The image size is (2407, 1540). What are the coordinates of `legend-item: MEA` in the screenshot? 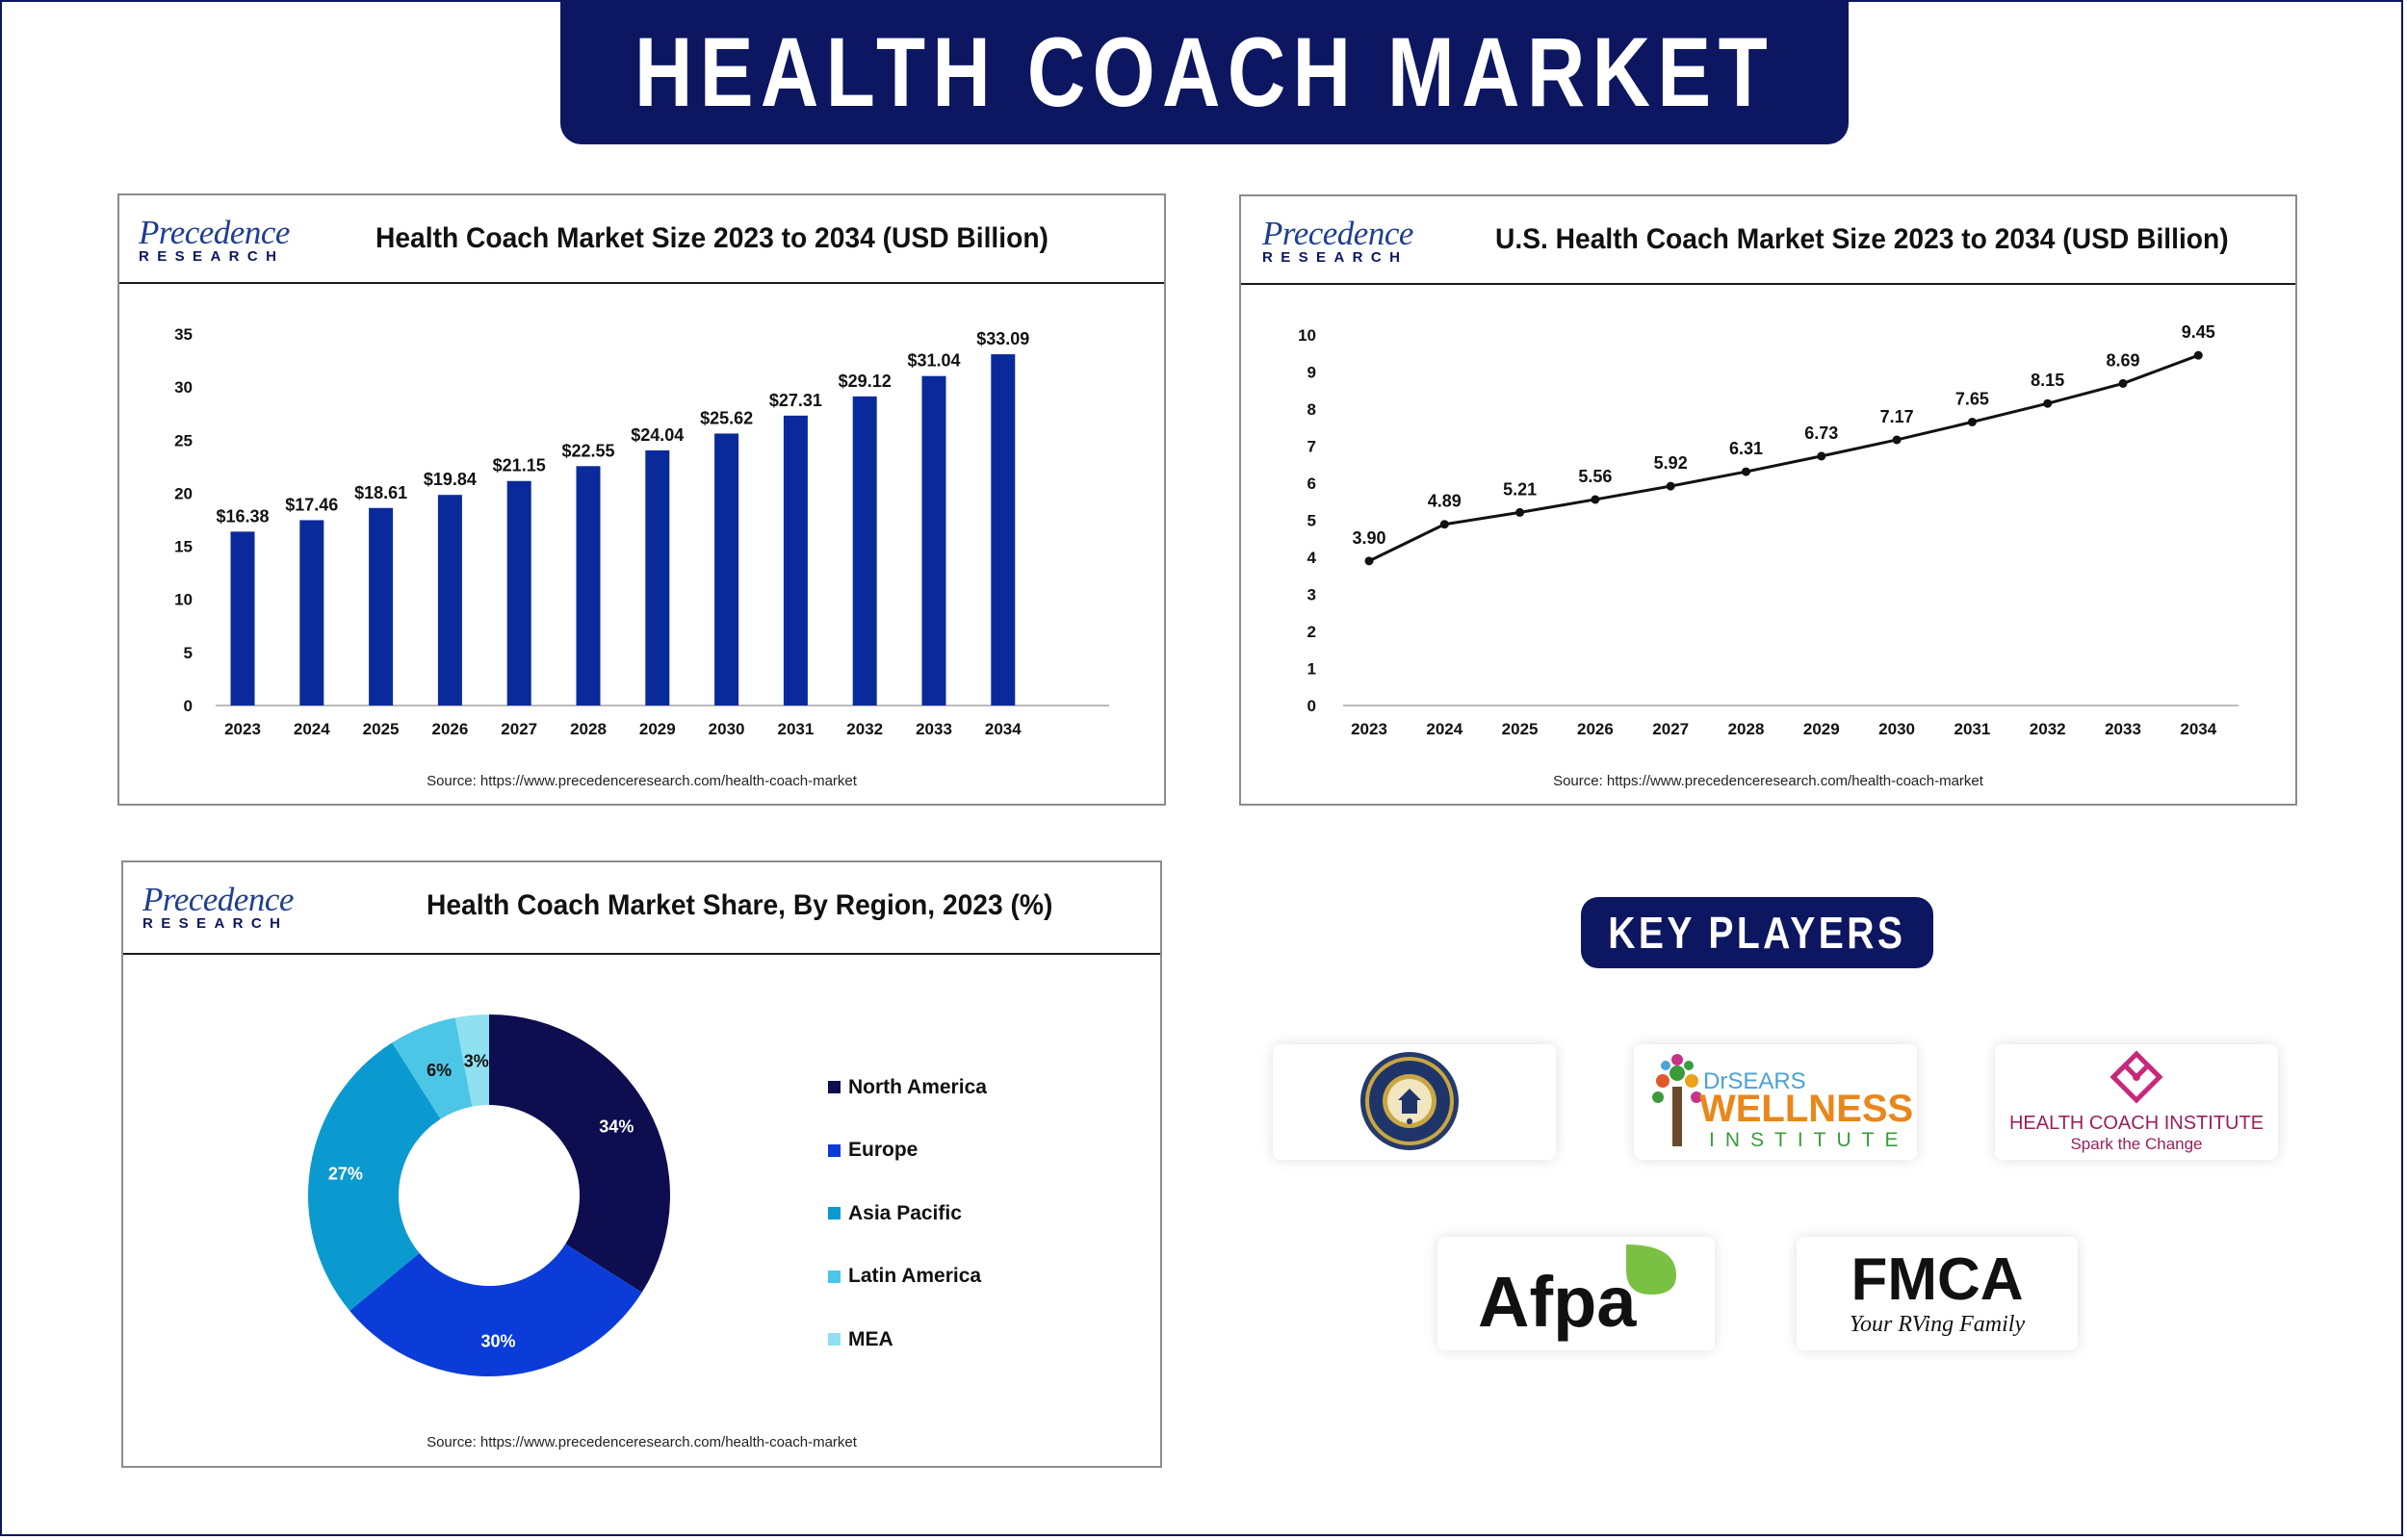 It's located at (908, 1340).